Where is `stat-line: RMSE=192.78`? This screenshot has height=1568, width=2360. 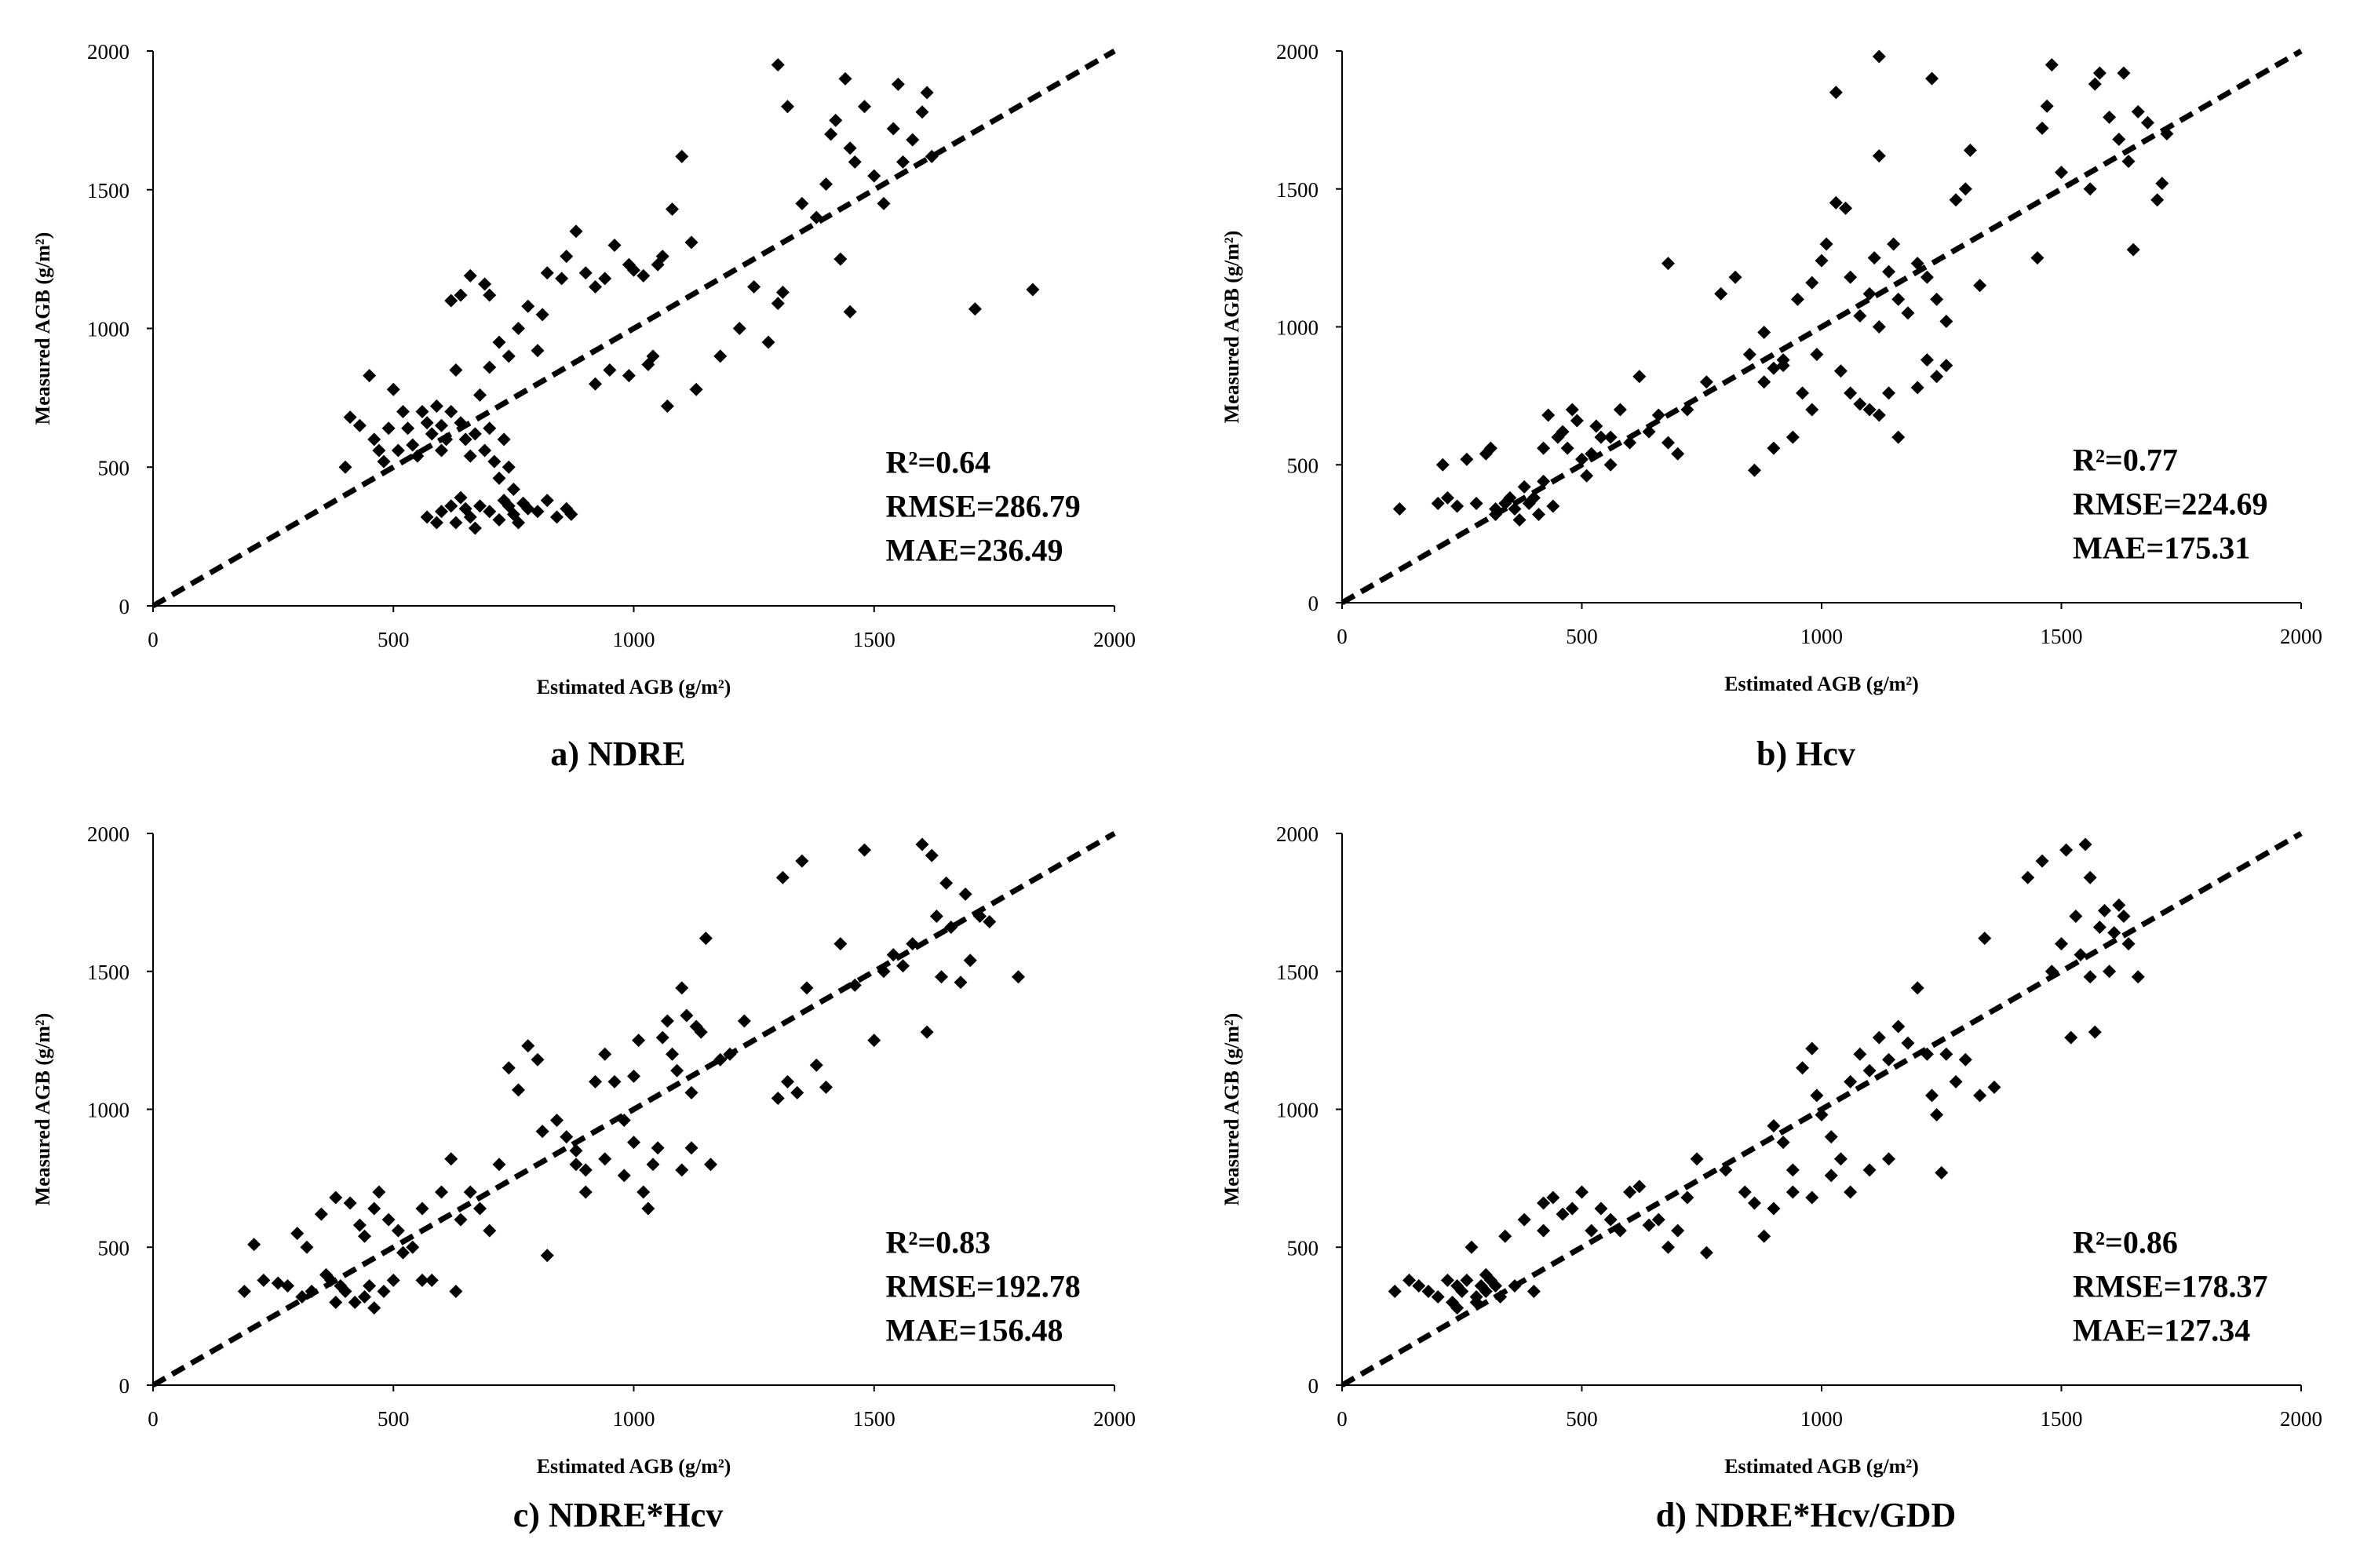
stat-line: RMSE=192.78 is located at coordinates (982, 1286).